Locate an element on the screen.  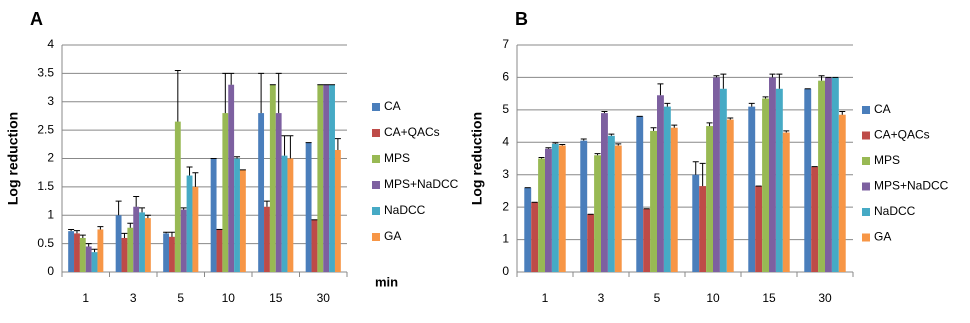
legend-label: NaDCC is located at coordinates (895, 211).